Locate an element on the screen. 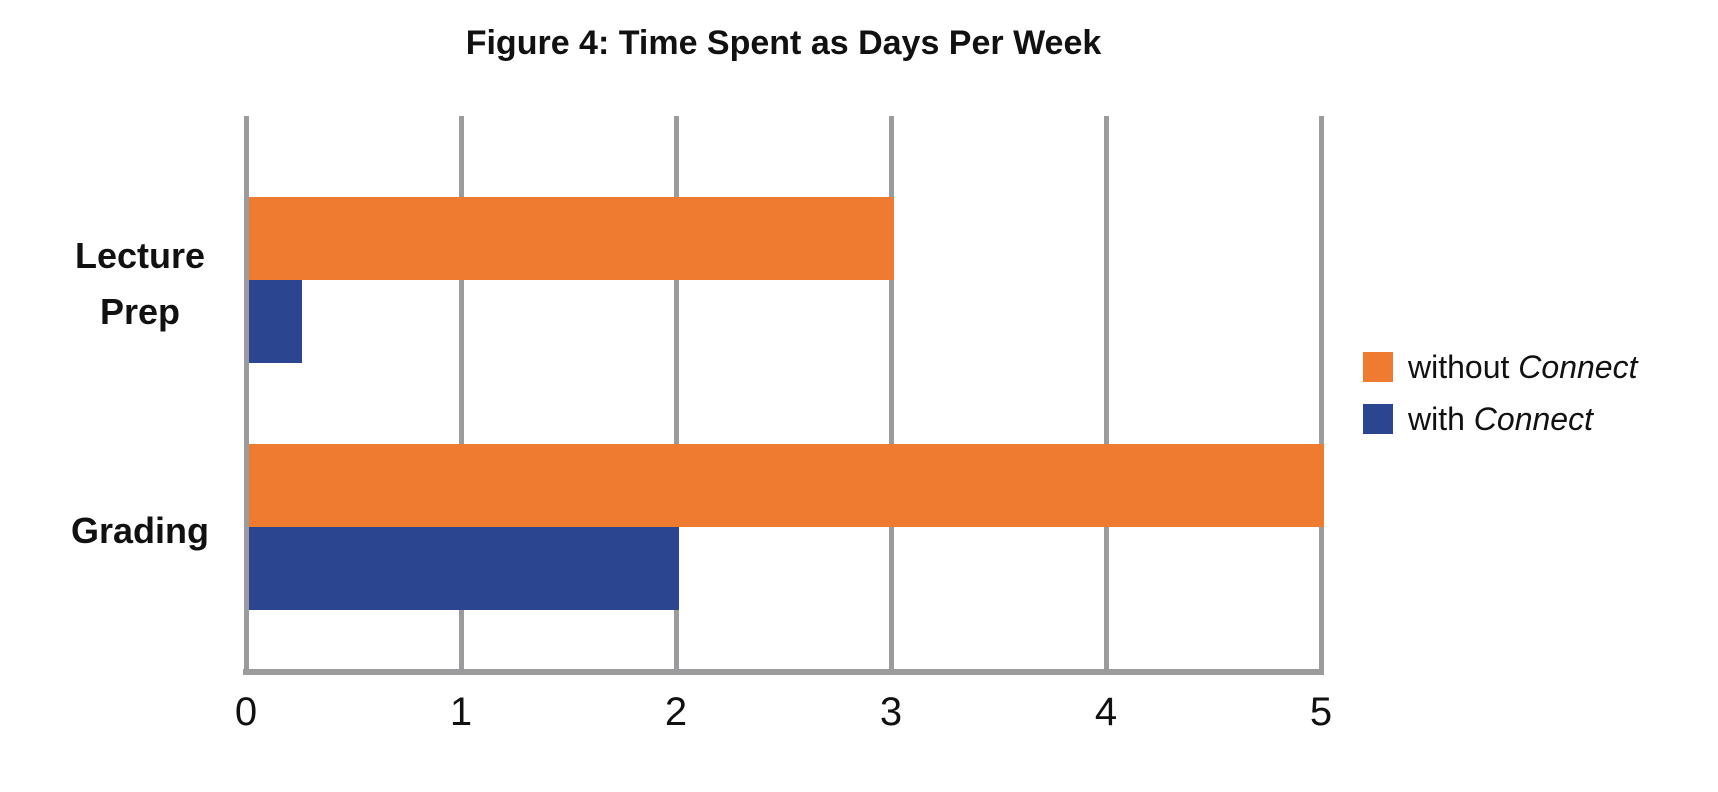 Image resolution: width=1718 pixels, height=792 pixels. x-axis-tick-labels: 0 1 2 3 4 5 is located at coordinates (783, 715).